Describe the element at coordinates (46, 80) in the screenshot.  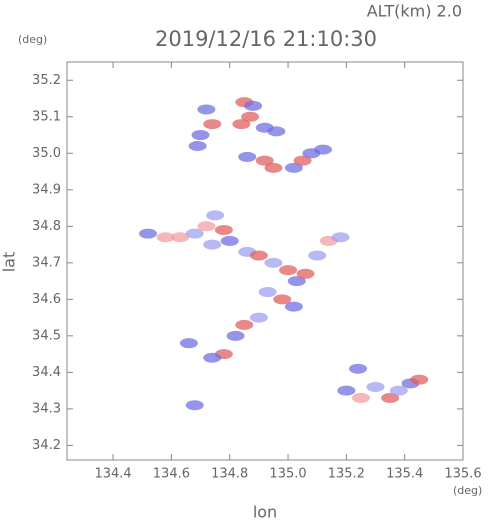
I see `y-tick-label: 35.2` at that location.